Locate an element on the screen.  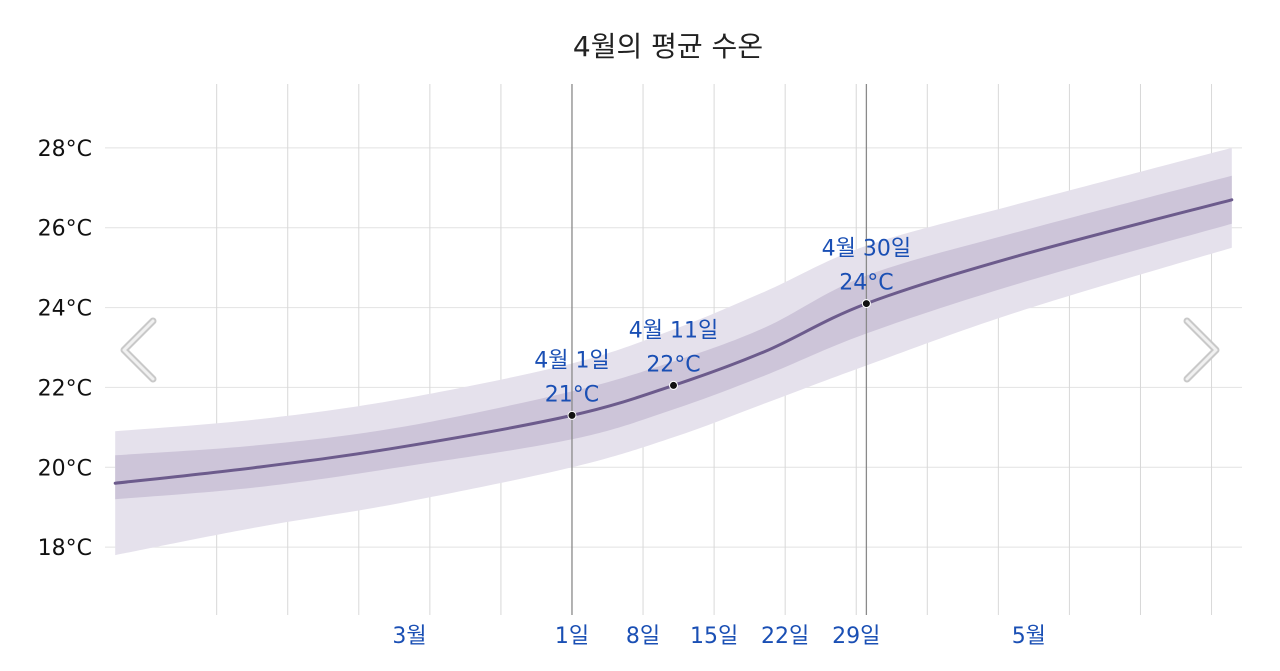
annotation-value-label: 22°C is located at coordinates (673, 364).